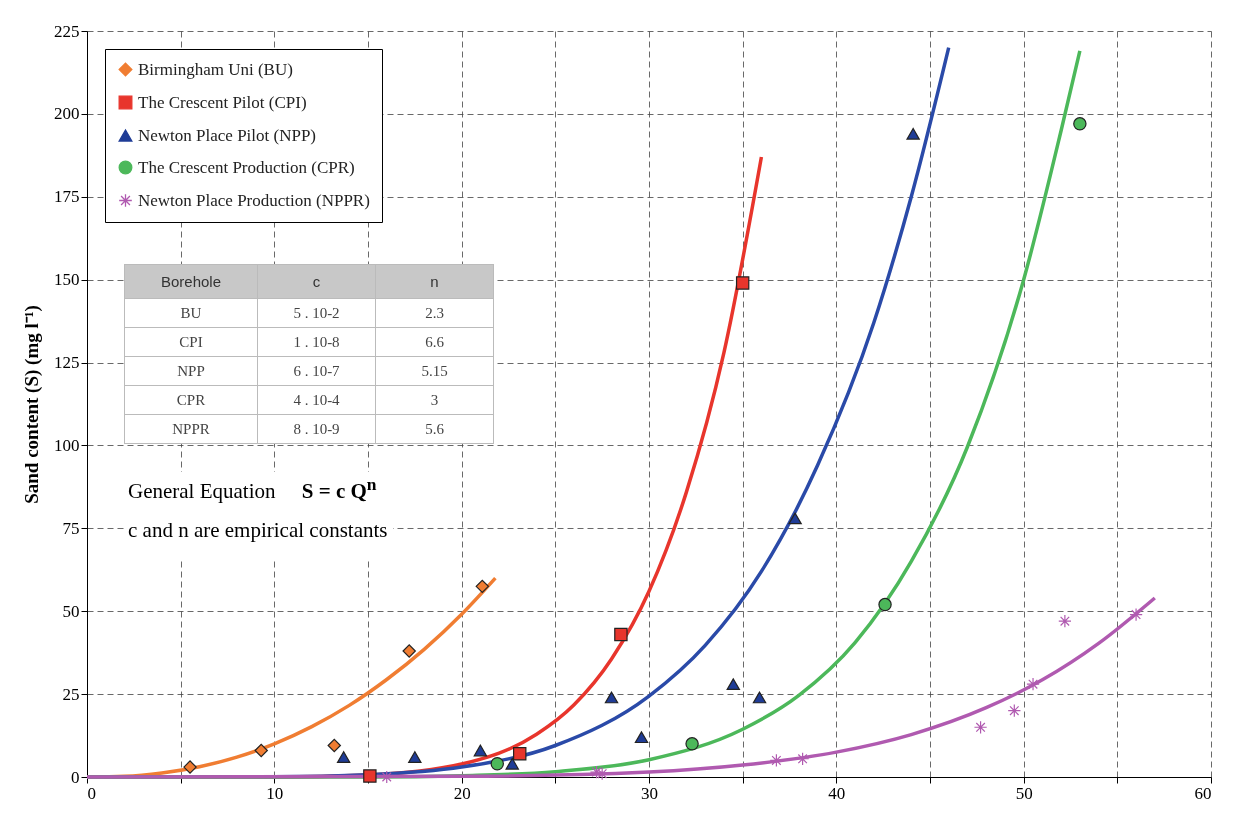  Describe the element at coordinates (837, 793) in the screenshot. I see `x-tick-label: 40` at that location.